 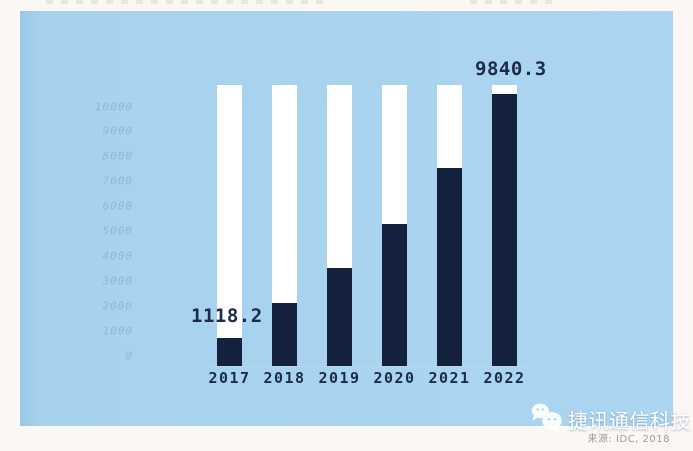 What do you see at coordinates (227, 316) in the screenshot?
I see `data-label-2017: 1118.2` at bounding box center [227, 316].